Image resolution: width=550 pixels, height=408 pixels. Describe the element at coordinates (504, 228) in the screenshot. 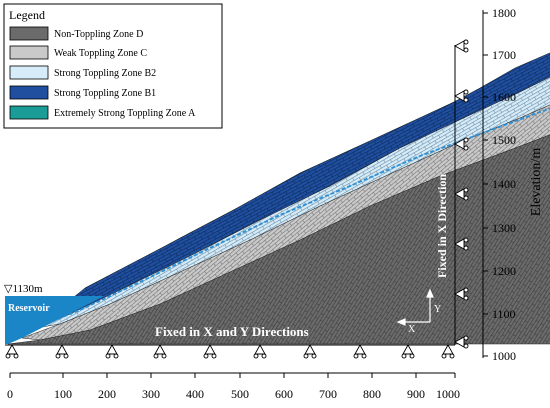

I see `y-tick-label: 1300` at that location.